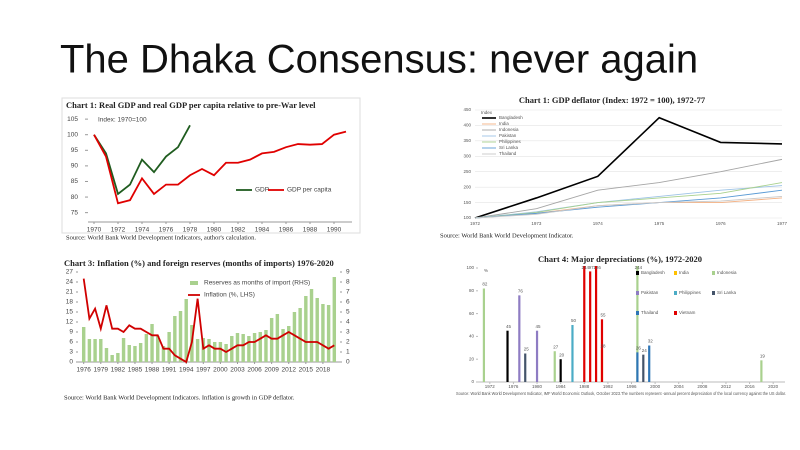 Image resolution: width=800 pixels, height=450 pixels. I want to click on x-tick-label: 2006, so click(254, 370).